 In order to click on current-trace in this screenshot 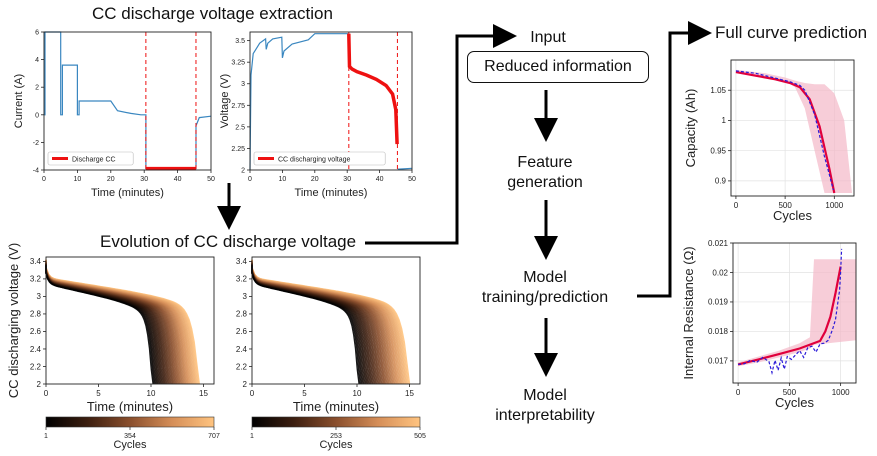, I will do `click(128, 100)`.